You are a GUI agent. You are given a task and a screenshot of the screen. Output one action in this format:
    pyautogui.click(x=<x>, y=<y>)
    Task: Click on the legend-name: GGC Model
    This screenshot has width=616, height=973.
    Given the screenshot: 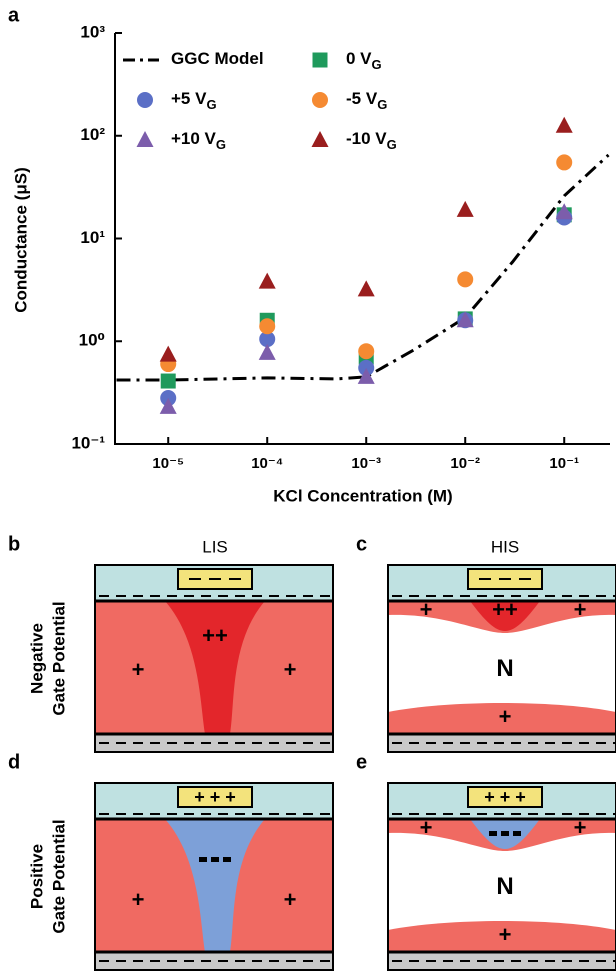 What is the action you would take?
    pyautogui.click(x=217, y=58)
    